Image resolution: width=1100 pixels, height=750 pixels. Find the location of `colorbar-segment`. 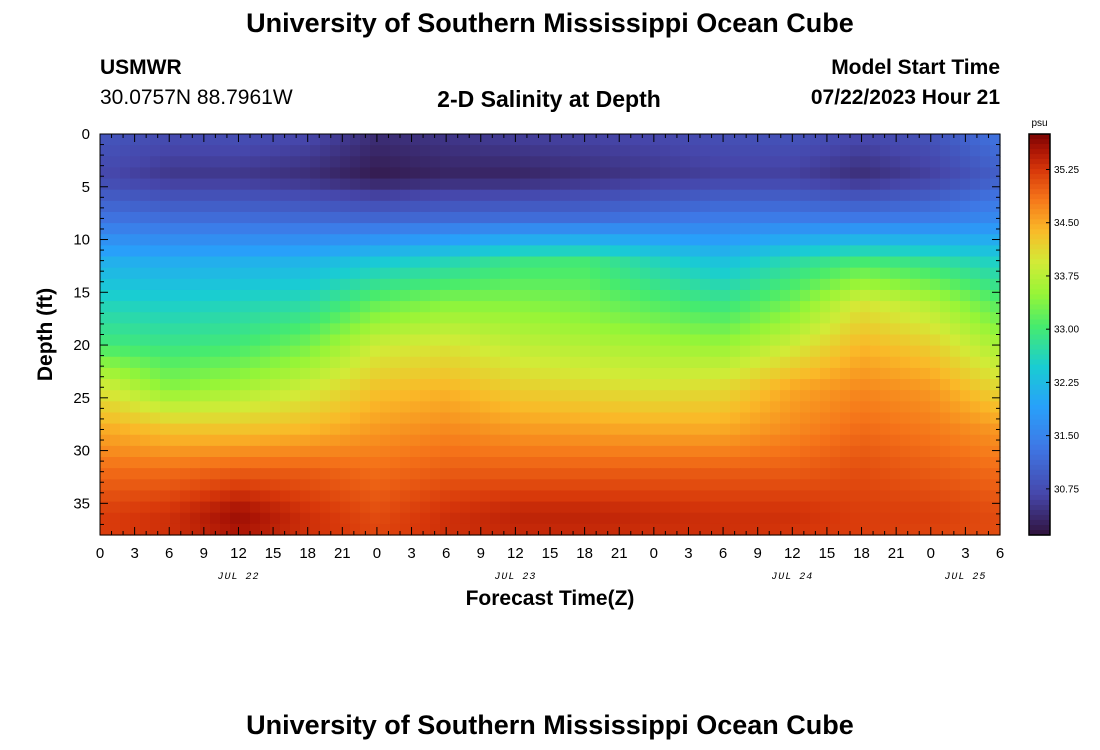

colorbar-segment is located at coordinates (1039, 157).